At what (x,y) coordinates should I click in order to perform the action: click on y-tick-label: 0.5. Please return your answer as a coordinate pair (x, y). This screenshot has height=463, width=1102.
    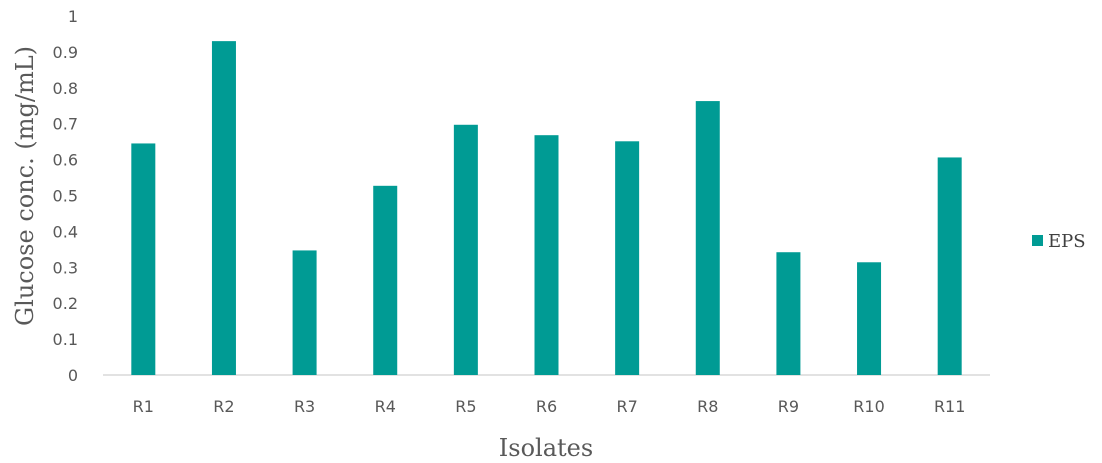
    Looking at the image, I should click on (65, 196).